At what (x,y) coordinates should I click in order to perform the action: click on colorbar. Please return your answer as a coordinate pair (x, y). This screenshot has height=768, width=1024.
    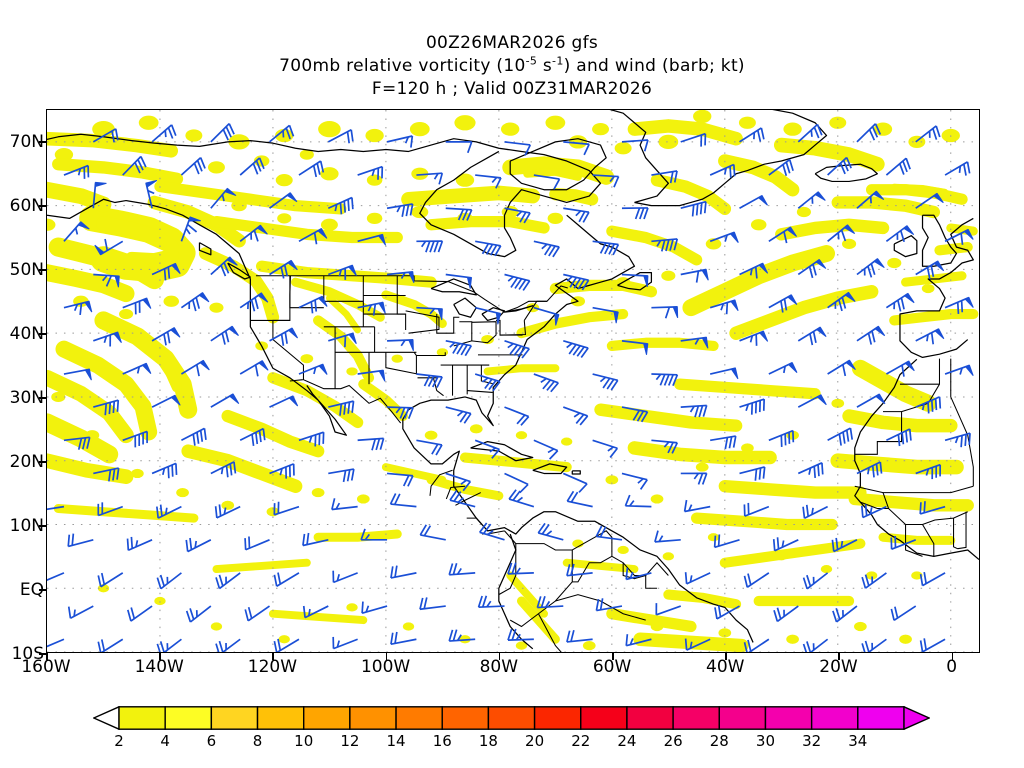
    Looking at the image, I should click on (511, 718).